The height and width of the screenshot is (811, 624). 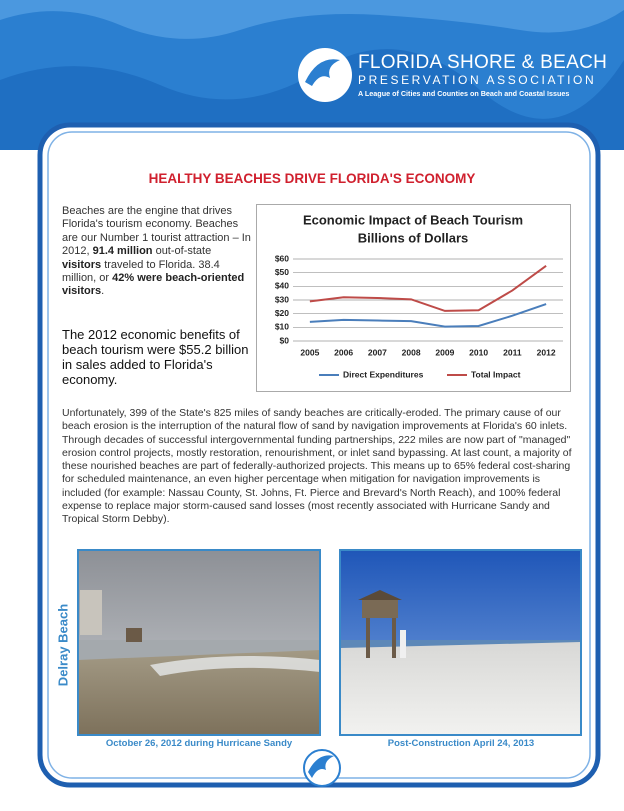 What do you see at coordinates (282, 272) in the screenshot?
I see `y-tick-label: $50` at bounding box center [282, 272].